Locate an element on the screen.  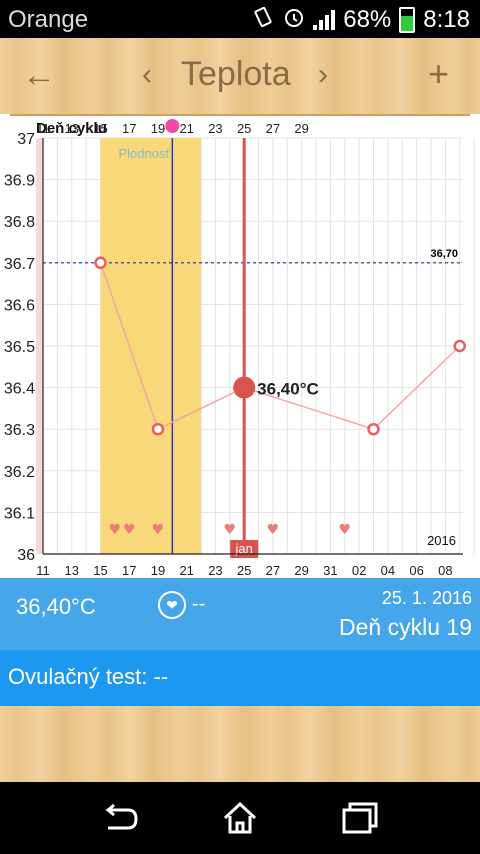
month-label: jan is located at coordinates (244, 548).